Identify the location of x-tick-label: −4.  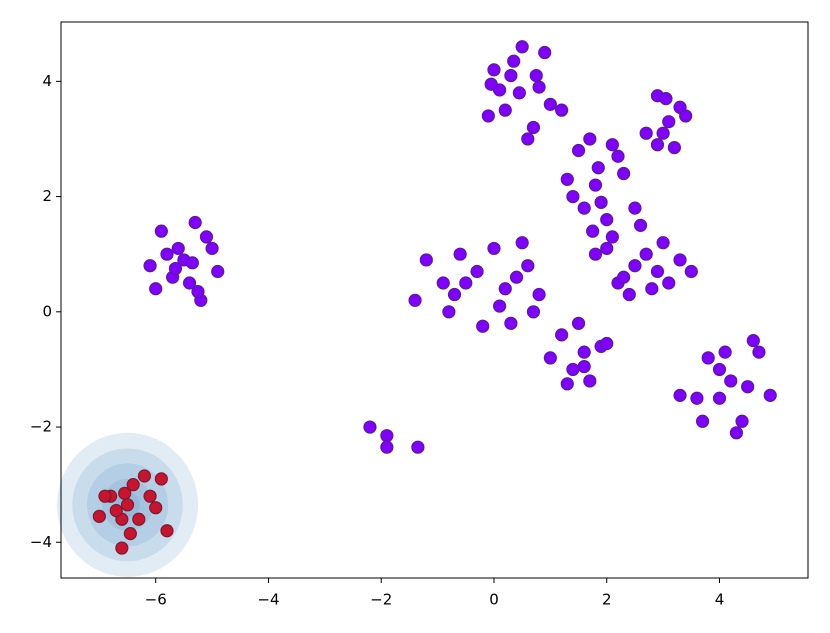
(268, 600).